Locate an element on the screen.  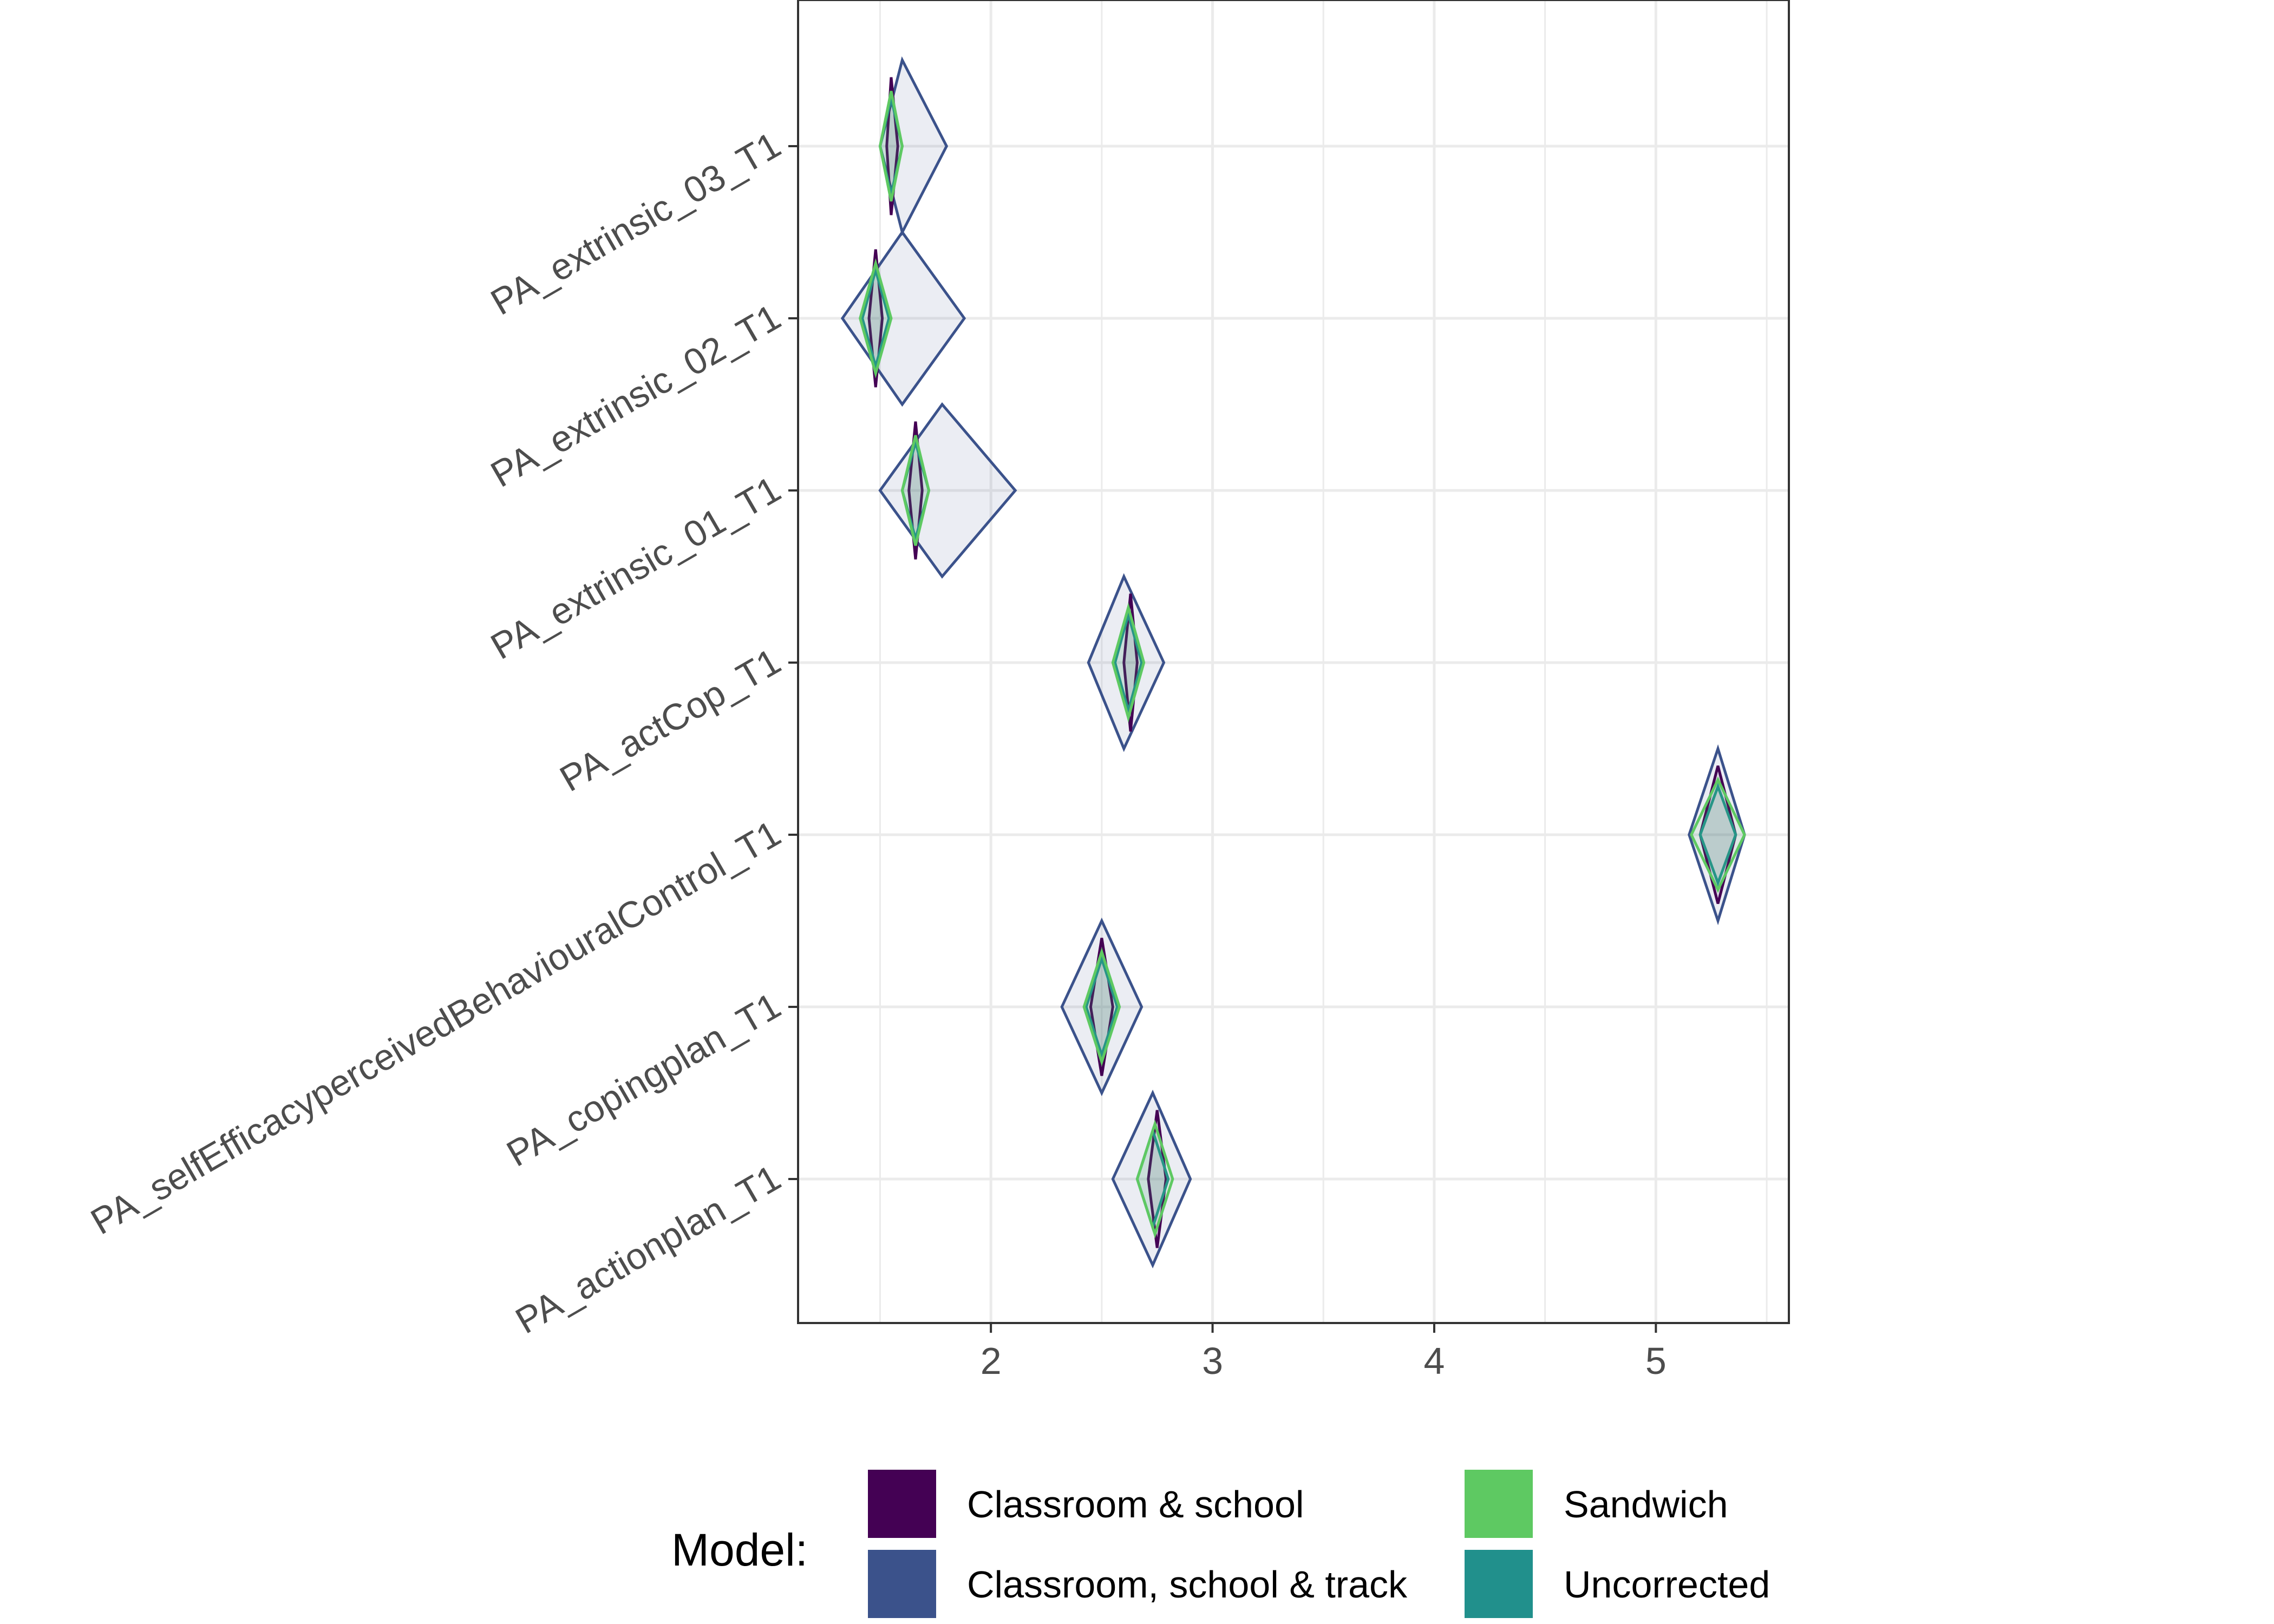
x-tick-label: 2 is located at coordinates (992, 1361).